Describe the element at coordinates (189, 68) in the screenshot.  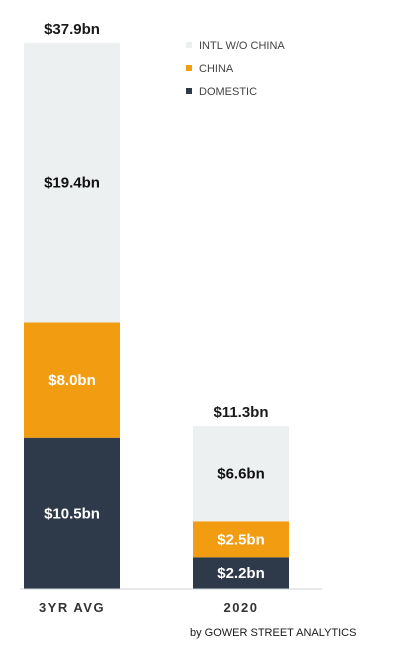
I see `legend-swatch-china` at that location.